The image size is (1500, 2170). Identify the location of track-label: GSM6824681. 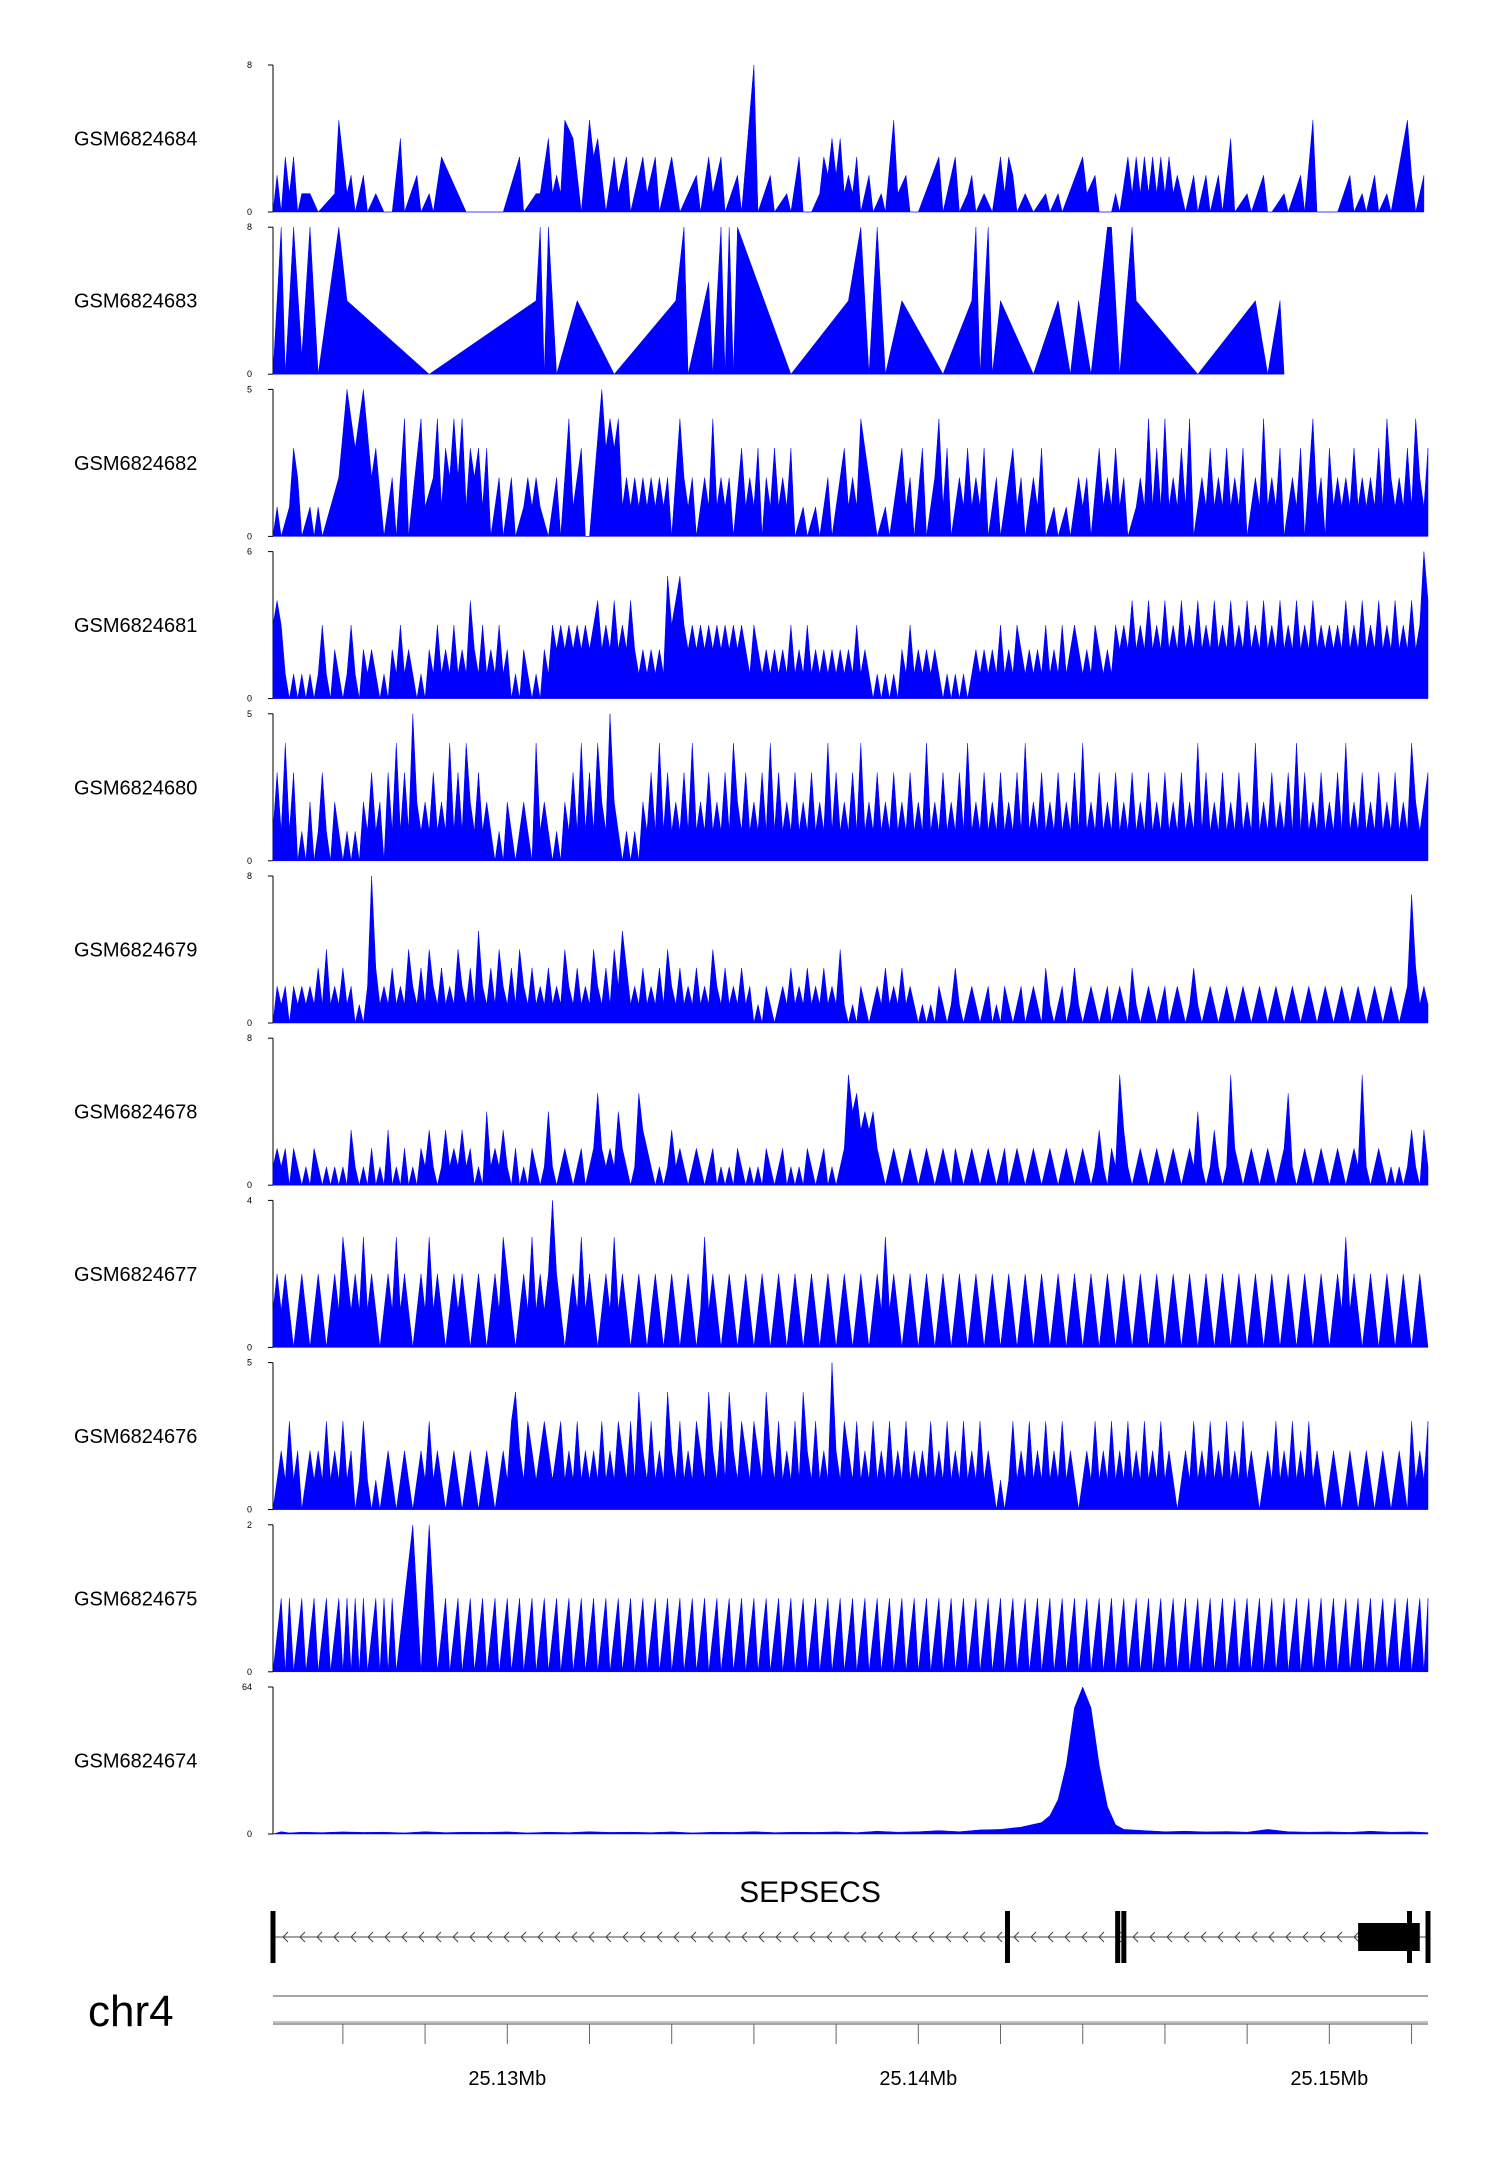
(135, 626).